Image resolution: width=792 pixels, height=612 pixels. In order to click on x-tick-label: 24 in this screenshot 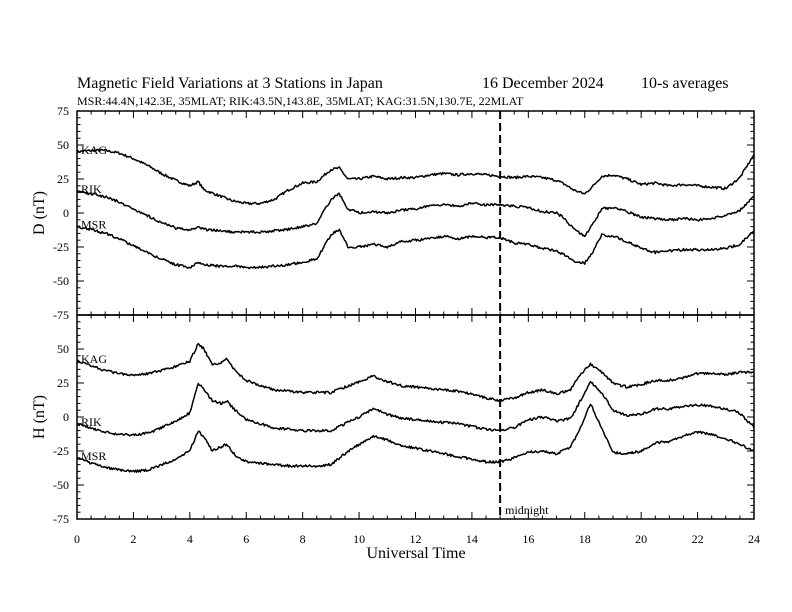, I will do `click(754, 539)`.